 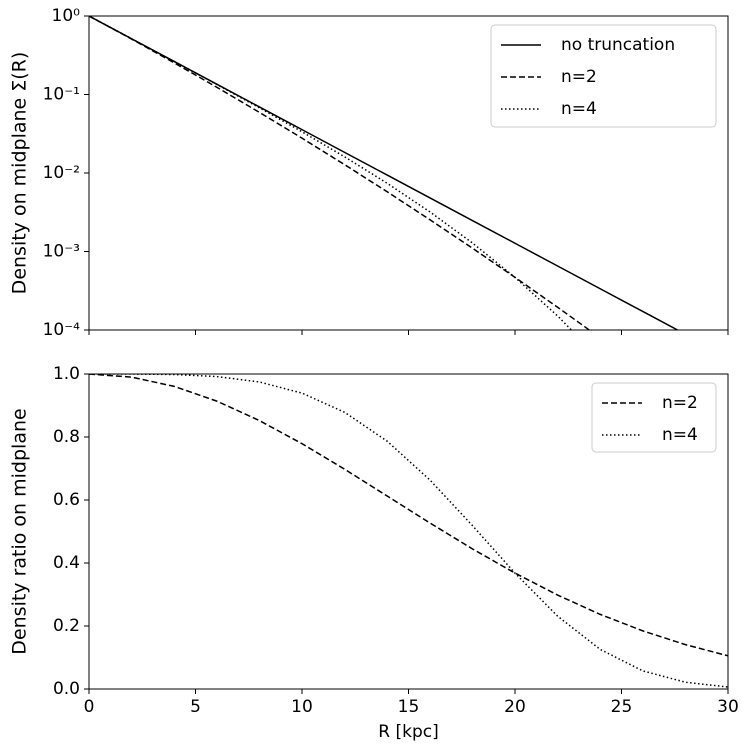 What do you see at coordinates (61, 173) in the screenshot?
I see `y-tick-label: 10⁻²` at bounding box center [61, 173].